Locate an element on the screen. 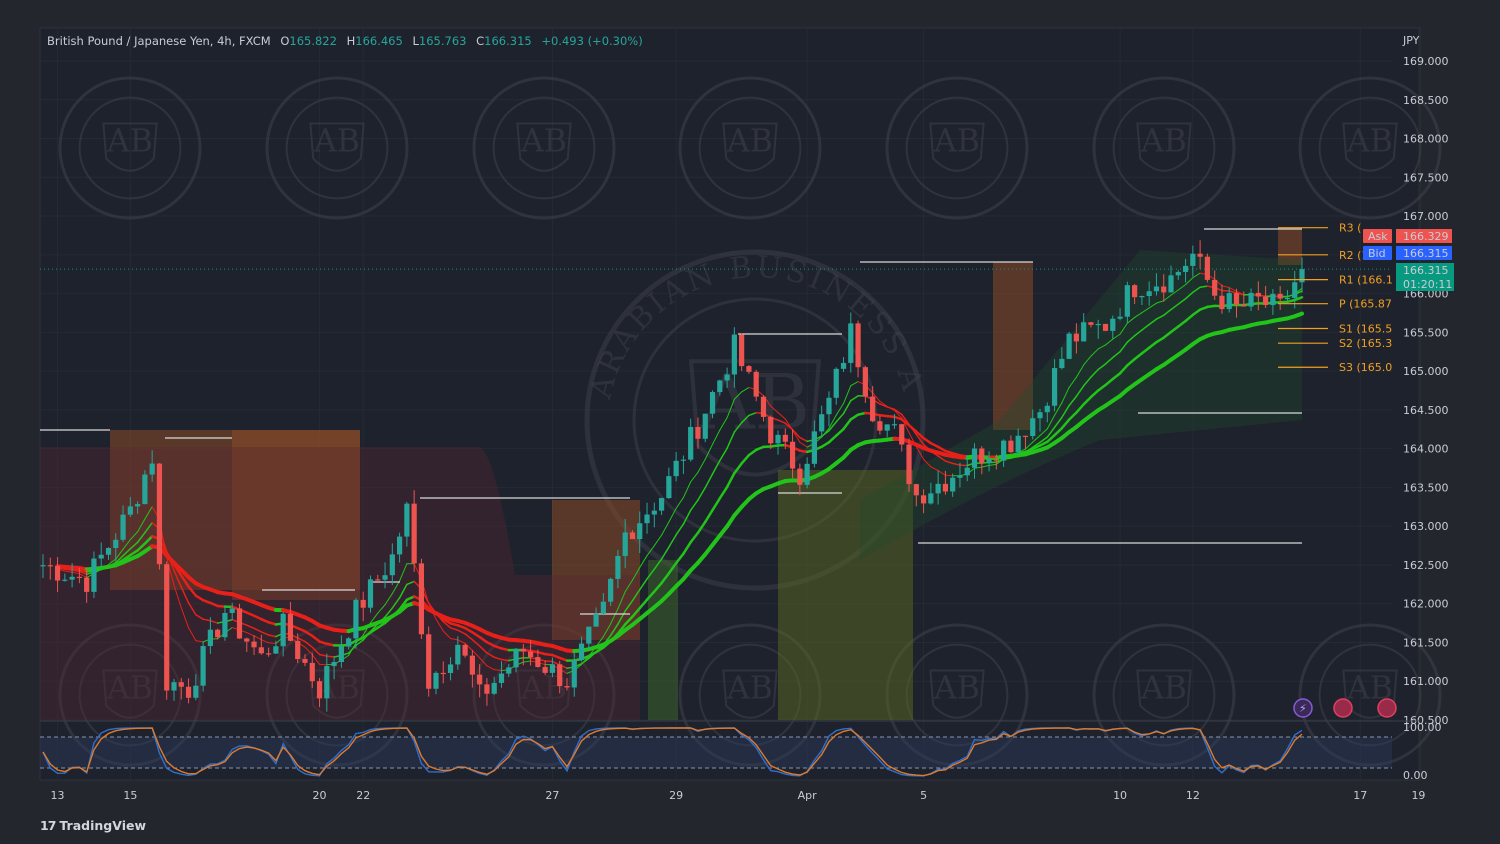  y-tick-label: 160.500 is located at coordinates (1426, 720).